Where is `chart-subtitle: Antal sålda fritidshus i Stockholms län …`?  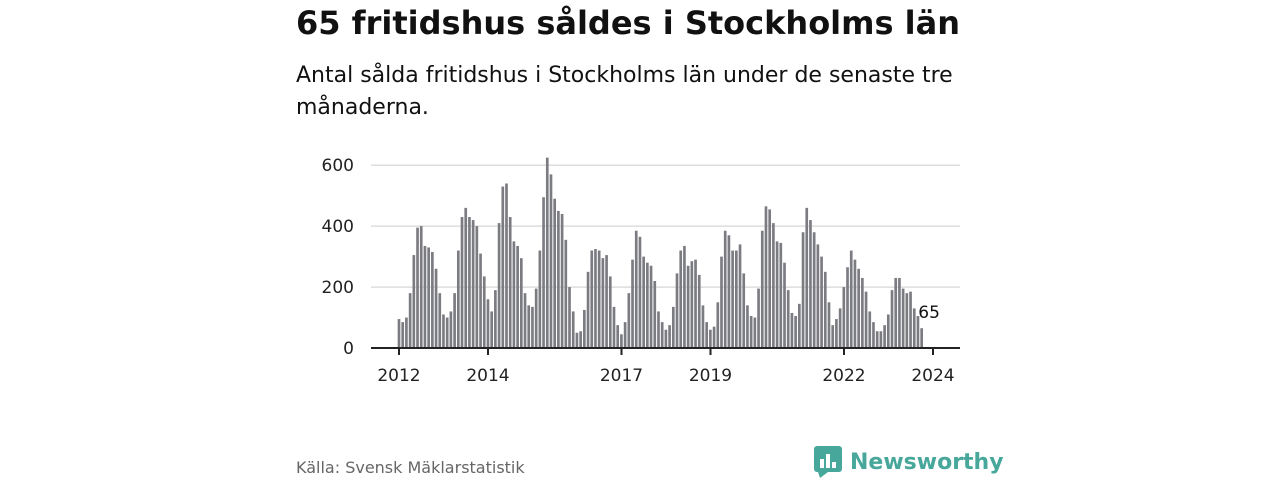 chart-subtitle: Antal sålda fritidshus i Stockholms län … is located at coordinates (624, 91).